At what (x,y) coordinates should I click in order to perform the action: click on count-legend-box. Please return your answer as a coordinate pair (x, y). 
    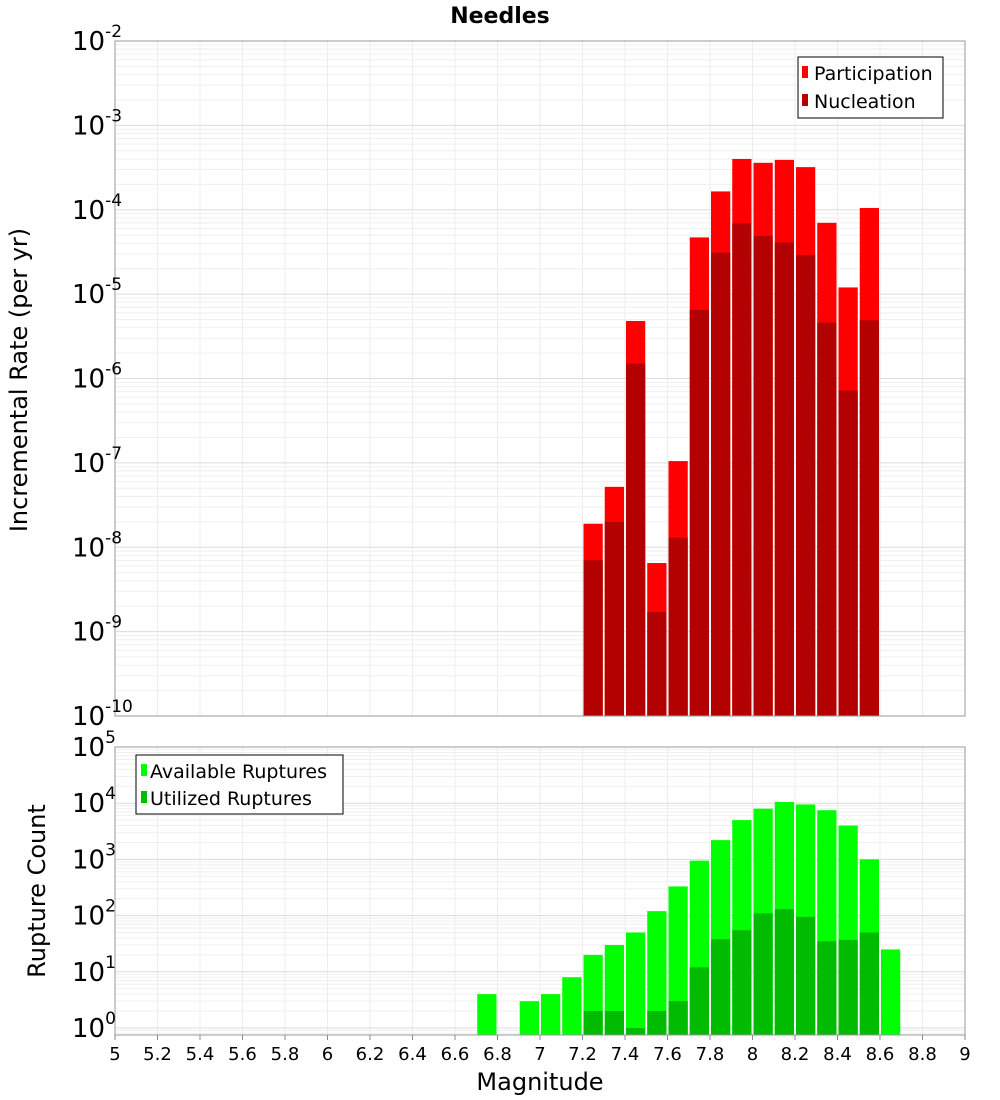
    Looking at the image, I should click on (239, 784).